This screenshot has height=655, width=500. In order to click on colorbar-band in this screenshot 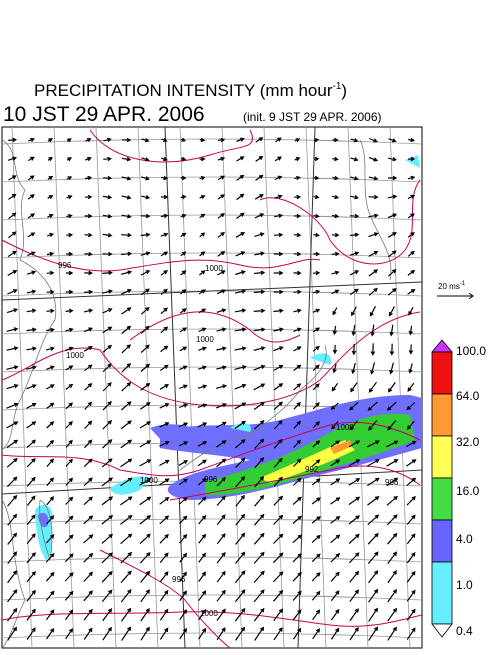, I will do `click(442, 593)`.